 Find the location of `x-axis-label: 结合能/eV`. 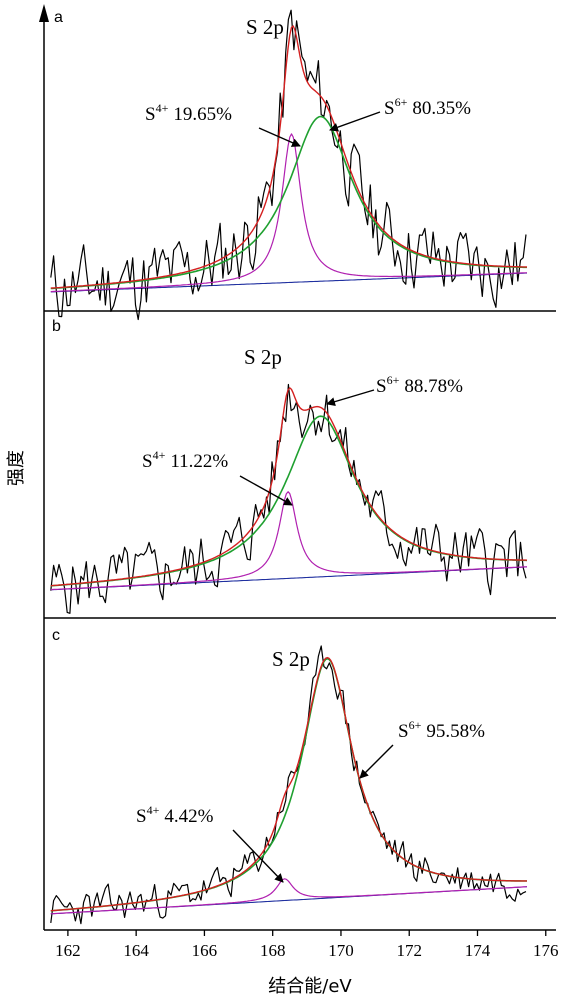

x-axis-label: 结合能/eV is located at coordinates (310, 986).